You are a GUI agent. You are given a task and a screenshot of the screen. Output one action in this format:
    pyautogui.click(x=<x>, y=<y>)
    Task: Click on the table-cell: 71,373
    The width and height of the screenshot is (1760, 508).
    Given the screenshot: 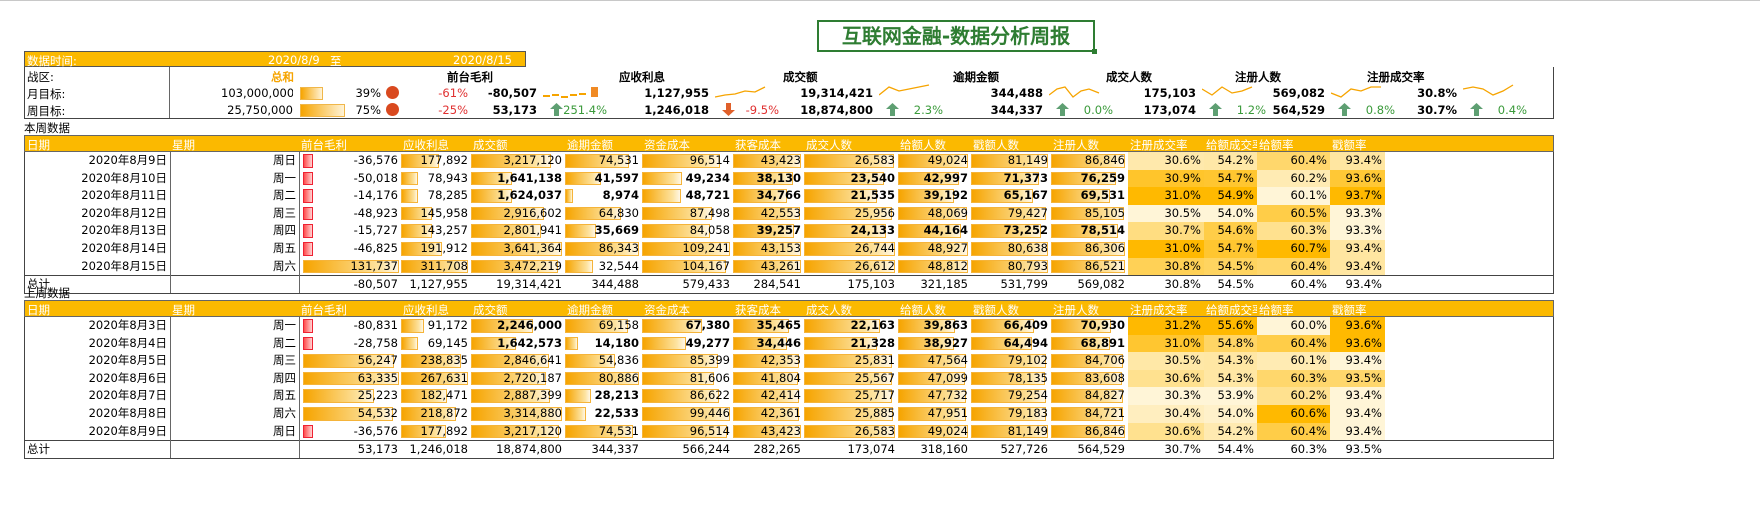 What is the action you would take?
    pyautogui.click(x=1011, y=179)
    